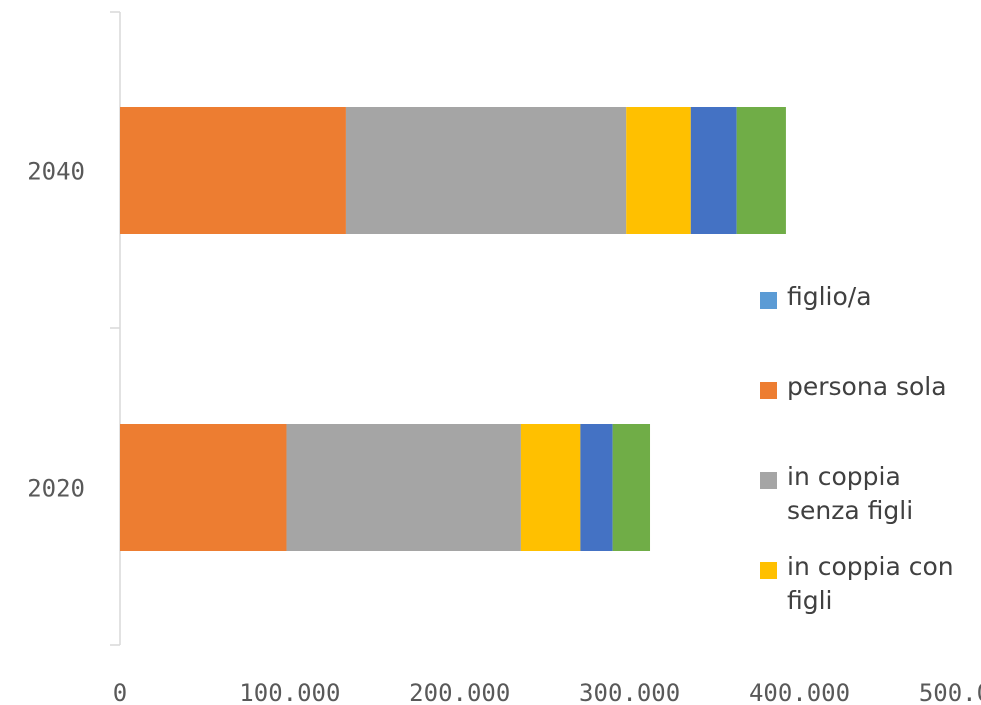 The width and height of the screenshot is (981, 705). I want to click on x-tick-label: 0, so click(120, 692).